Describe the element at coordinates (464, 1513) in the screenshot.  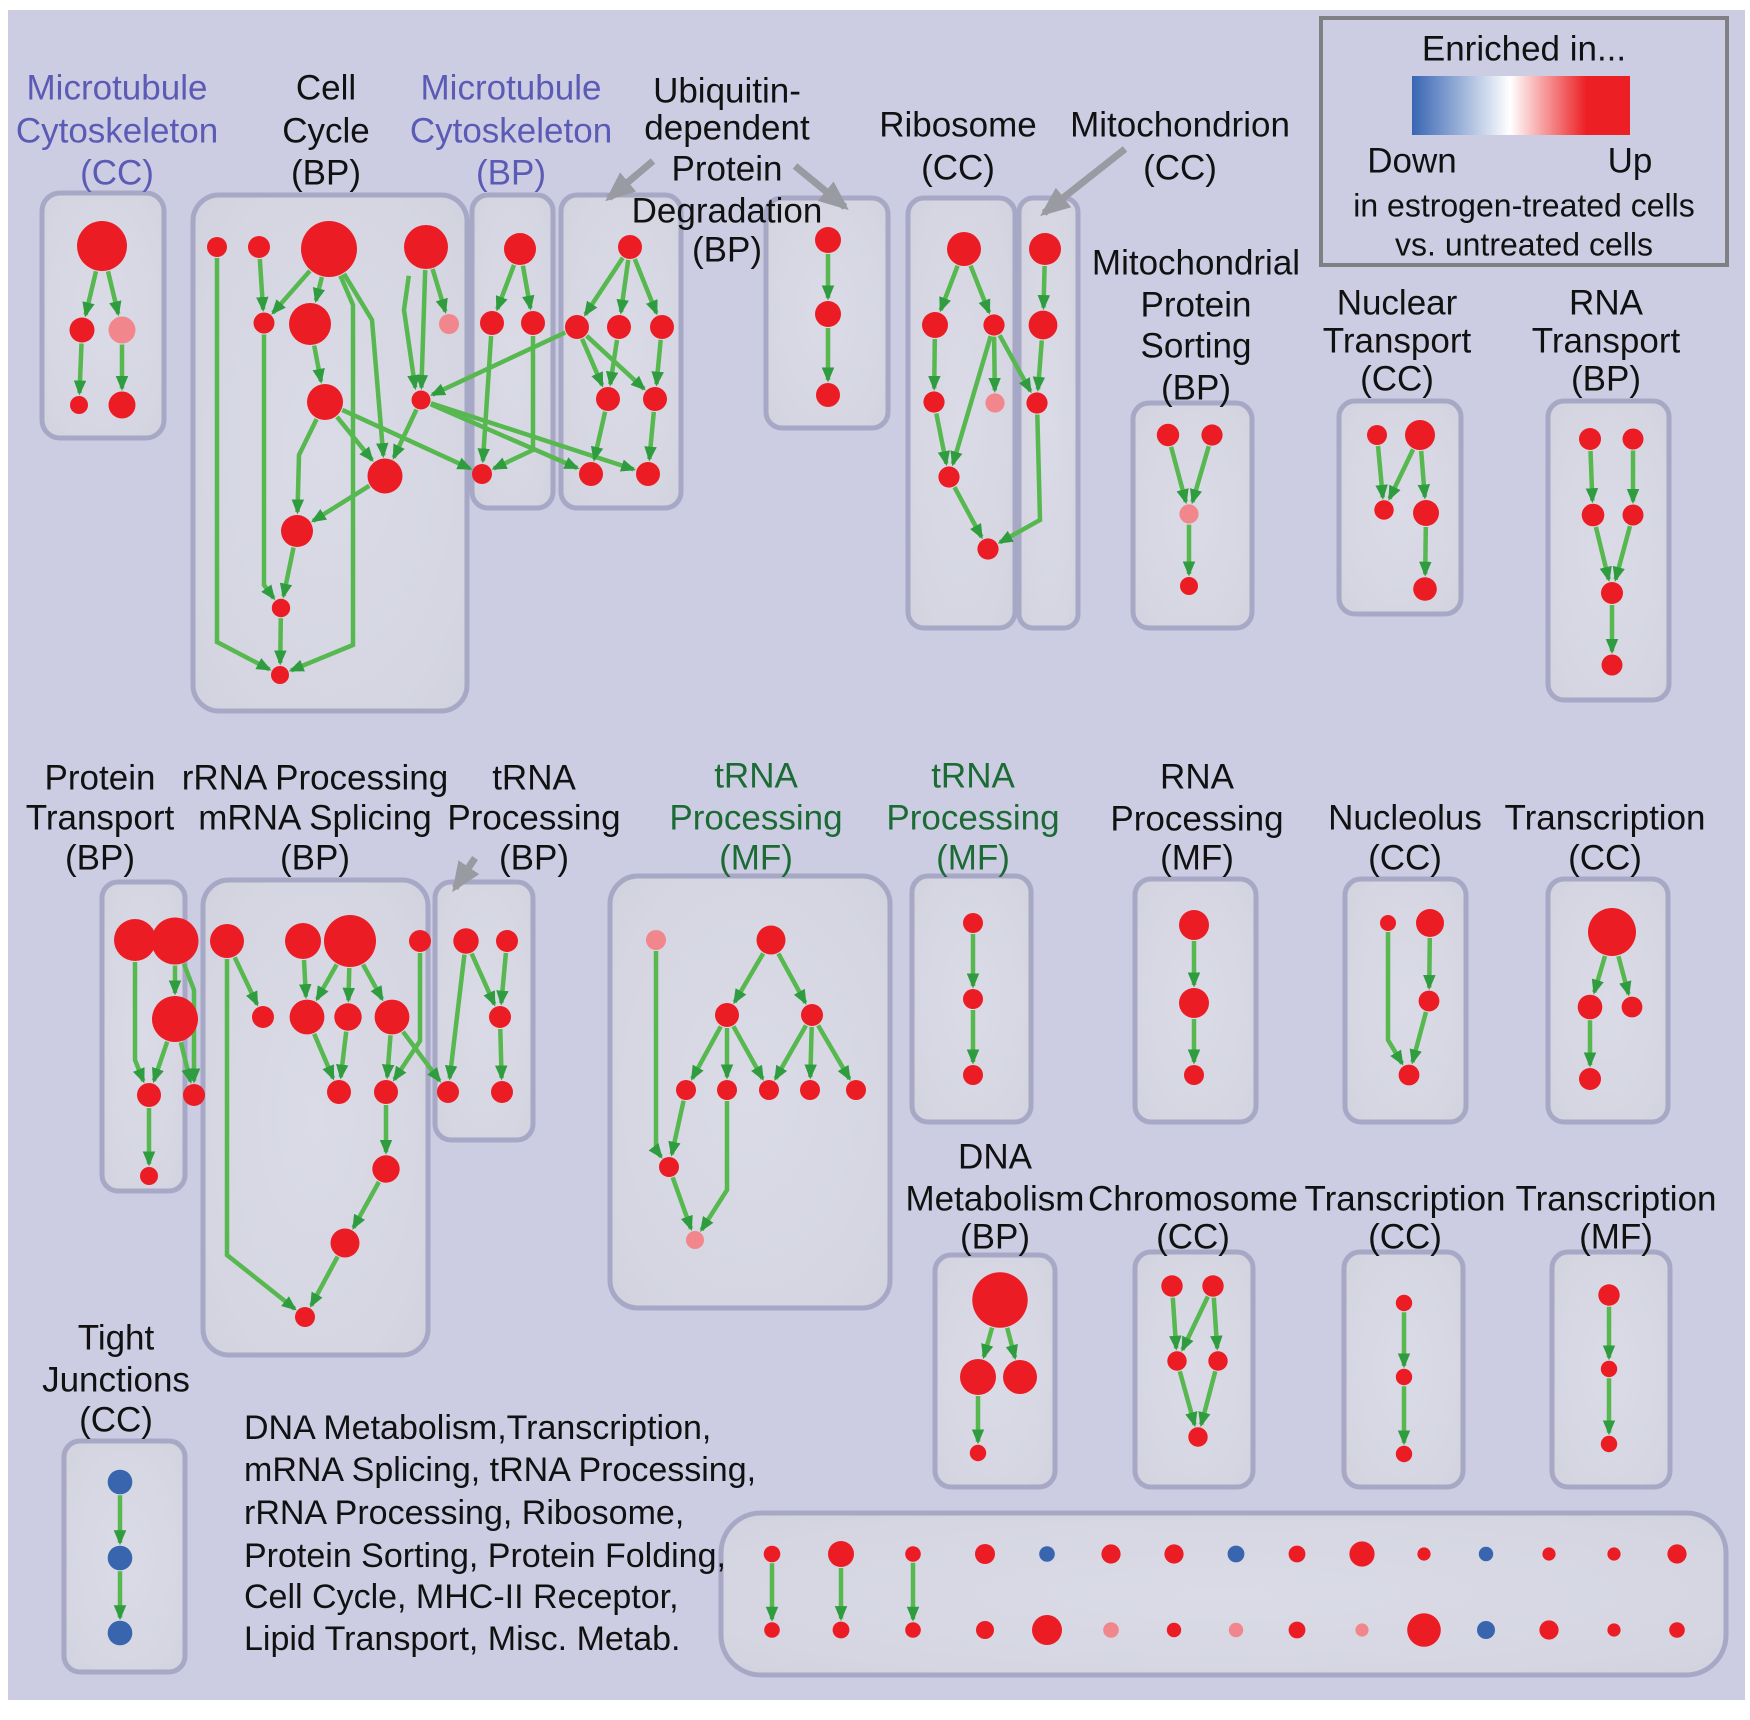
I see `svg-text: rRNA Processing, Ribosome,` at that location.